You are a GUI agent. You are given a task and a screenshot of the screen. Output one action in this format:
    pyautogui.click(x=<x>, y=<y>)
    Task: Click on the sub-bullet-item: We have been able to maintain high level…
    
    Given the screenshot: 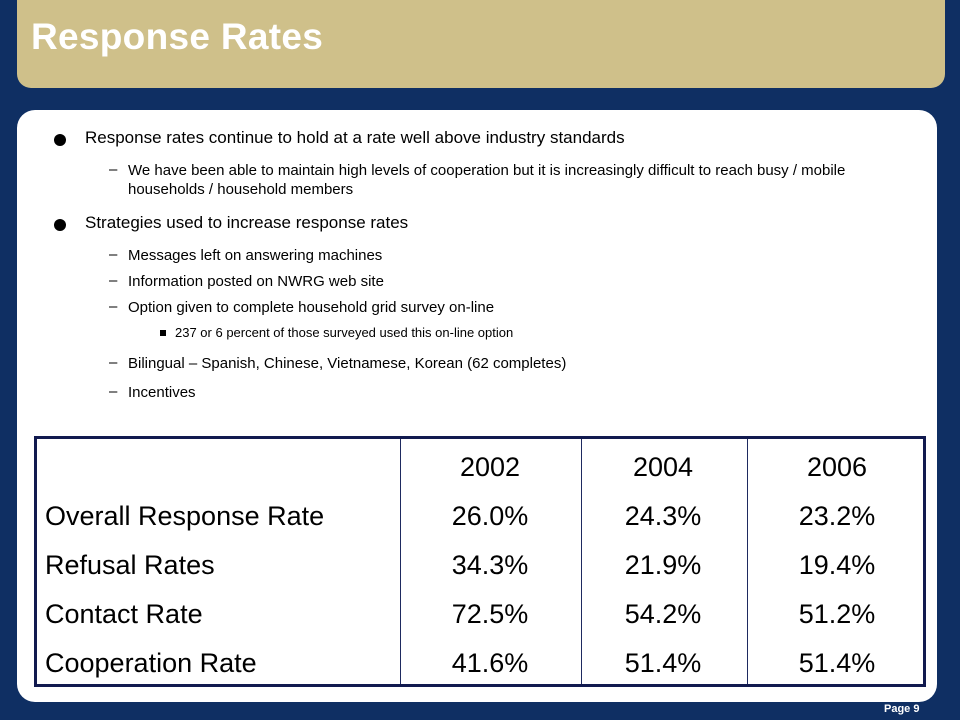 What is the action you would take?
    pyautogui.click(x=487, y=180)
    